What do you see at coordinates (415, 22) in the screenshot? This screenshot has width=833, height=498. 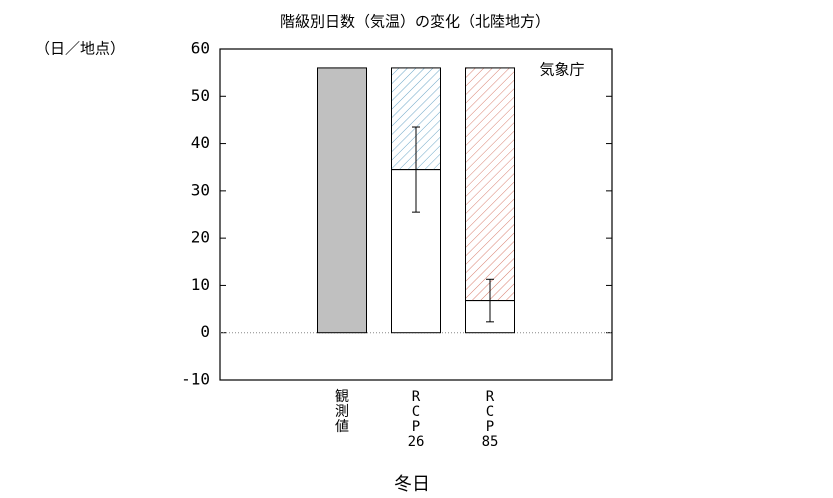 I see `chart-title: 階級別日数（気温）の変化（北陸地方）` at bounding box center [415, 22].